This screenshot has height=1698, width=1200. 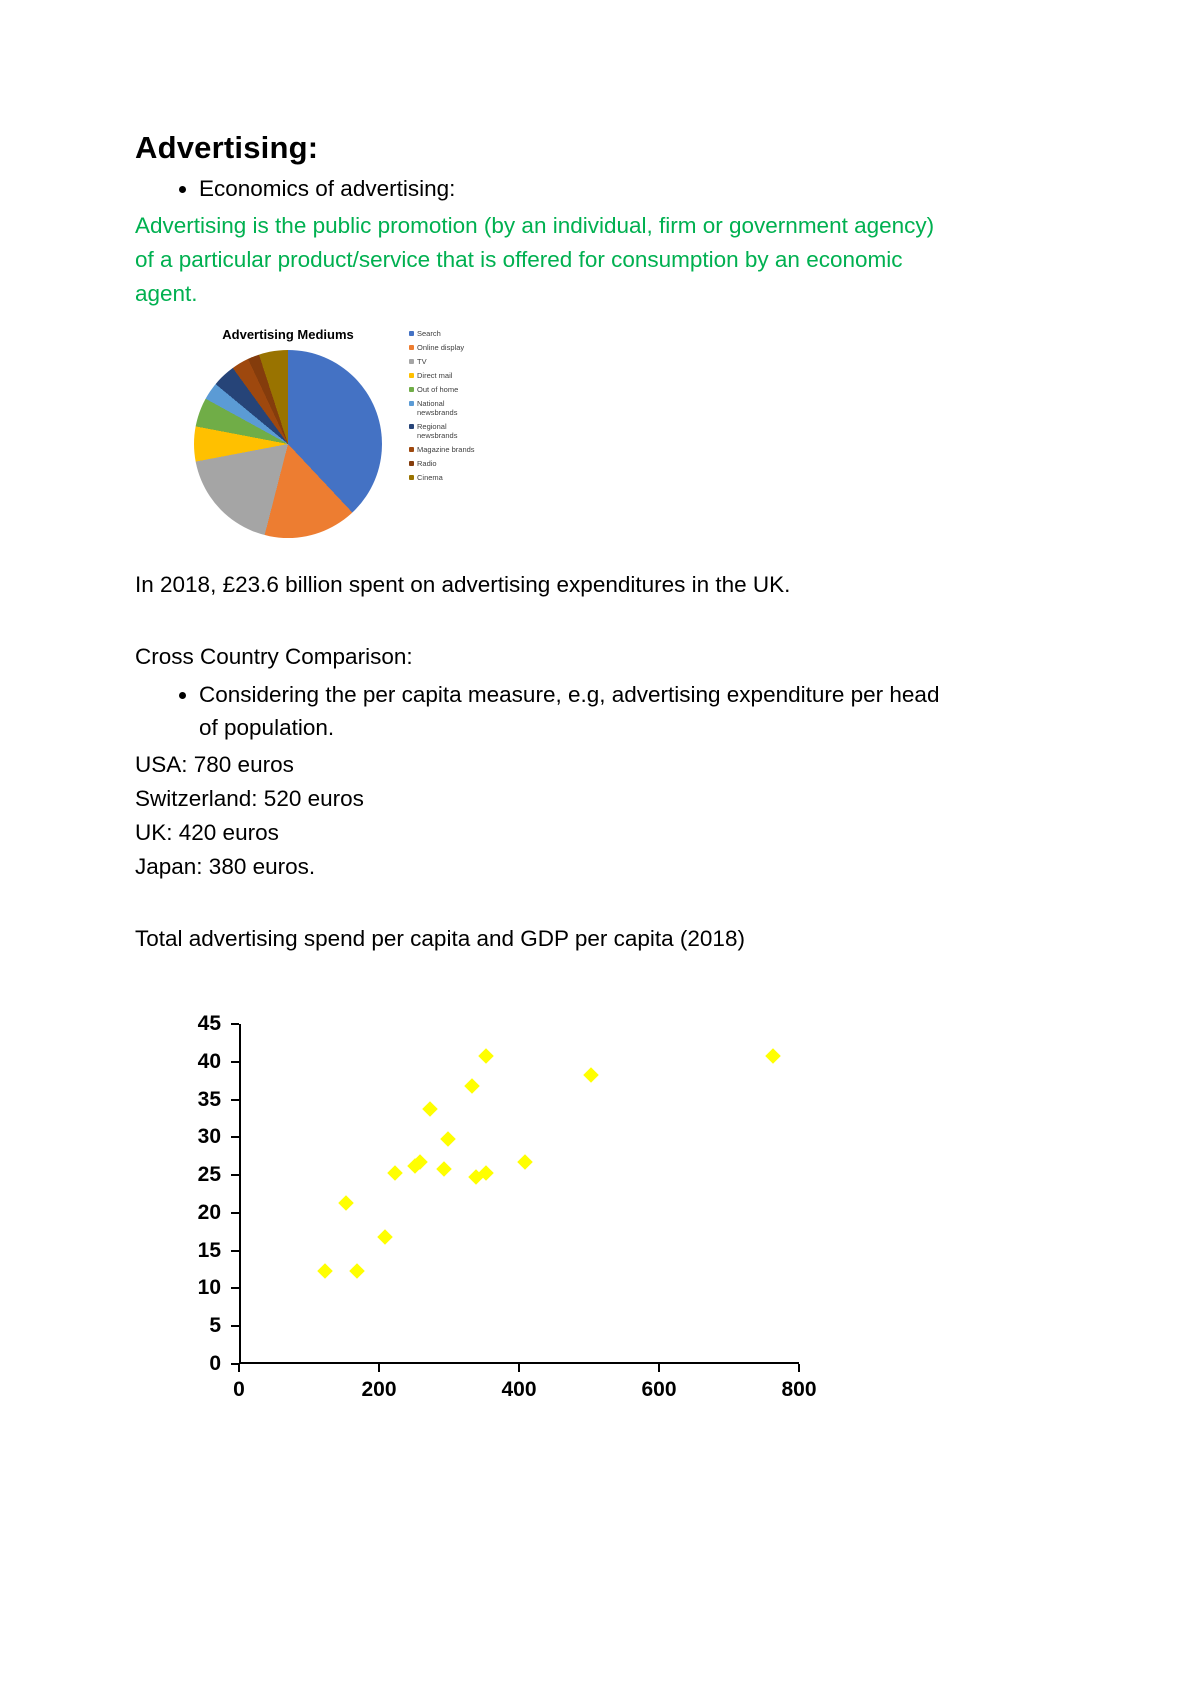 What do you see at coordinates (209, 1099) in the screenshot?
I see `y-axis-tick-label: 35` at bounding box center [209, 1099].